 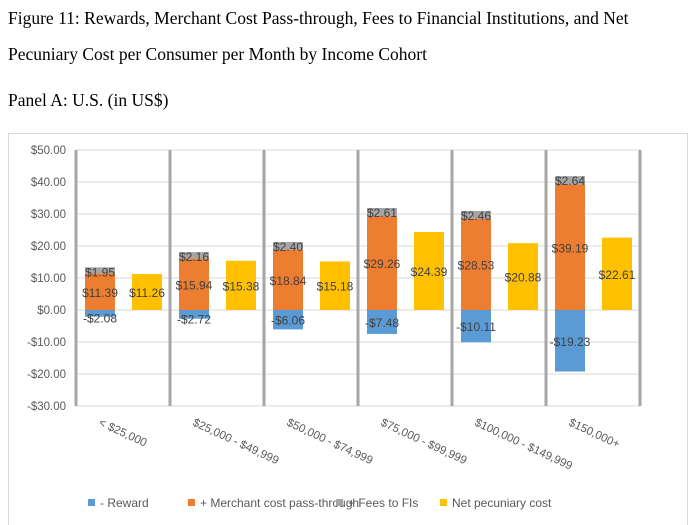 I want to click on merchant-data-label: $28.53, so click(x=476, y=265).